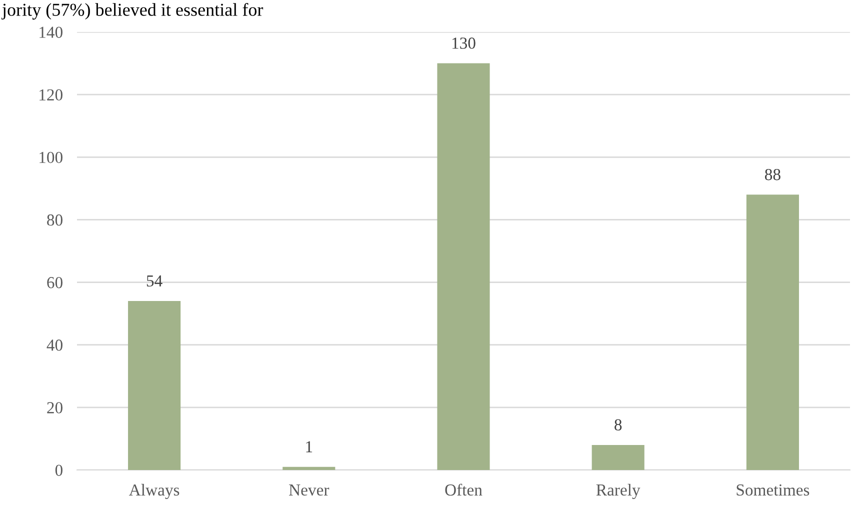 Image resolution: width=867 pixels, height=513 pixels. I want to click on y-tick-label: 20, so click(54, 408).